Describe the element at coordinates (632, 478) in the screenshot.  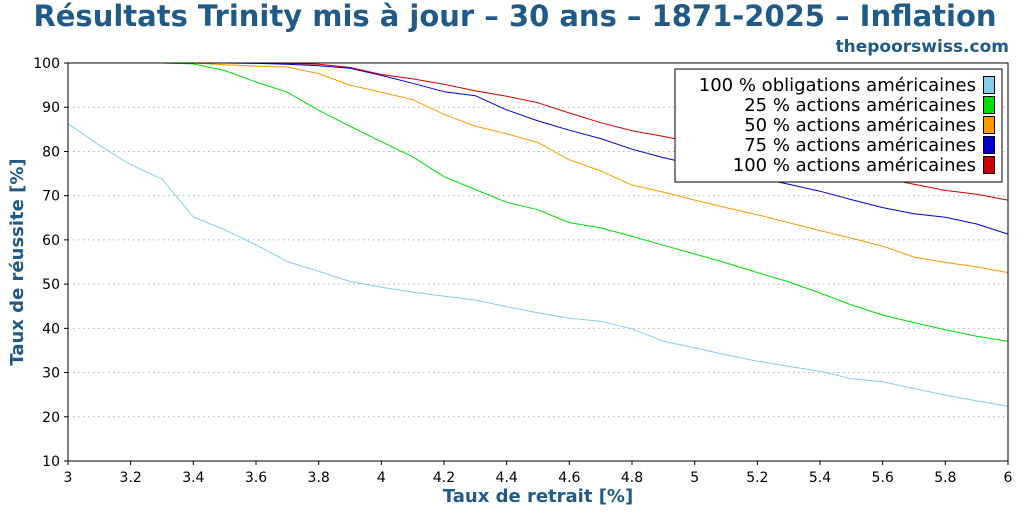
I see `x-tick-label: 4.8` at that location.